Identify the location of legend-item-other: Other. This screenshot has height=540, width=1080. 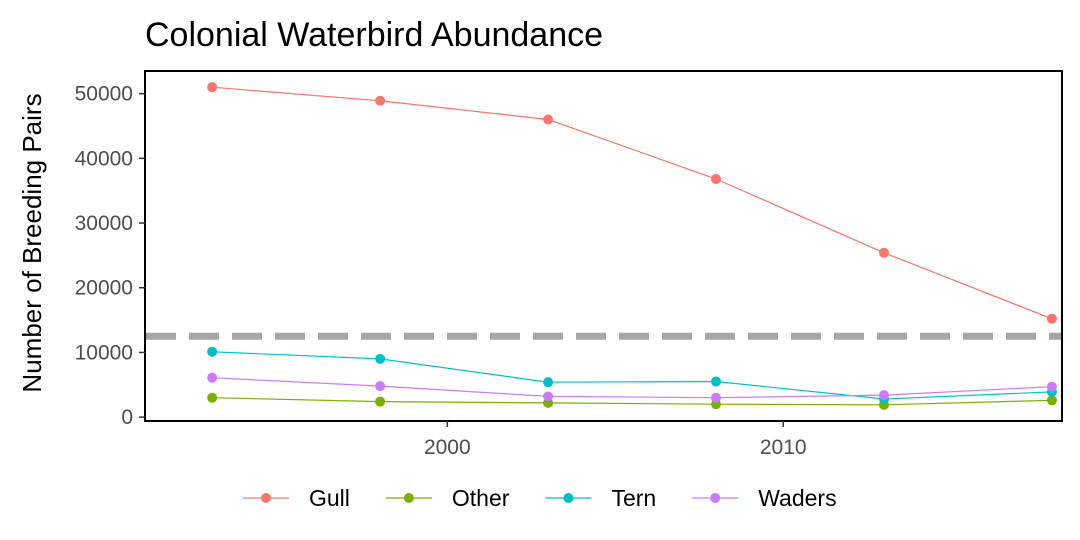
(447, 498).